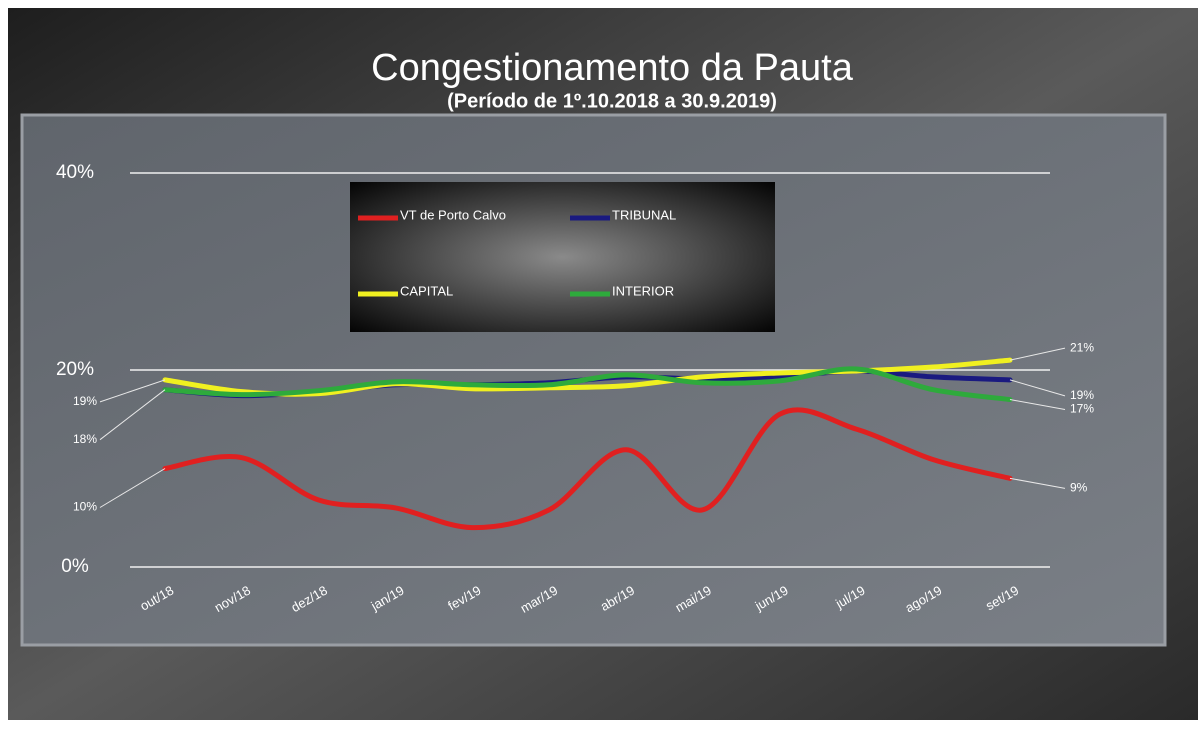  What do you see at coordinates (612, 101) in the screenshot?
I see `chart-subtitle: (Período de 1º.10.2018 a 30.9.2019)` at bounding box center [612, 101].